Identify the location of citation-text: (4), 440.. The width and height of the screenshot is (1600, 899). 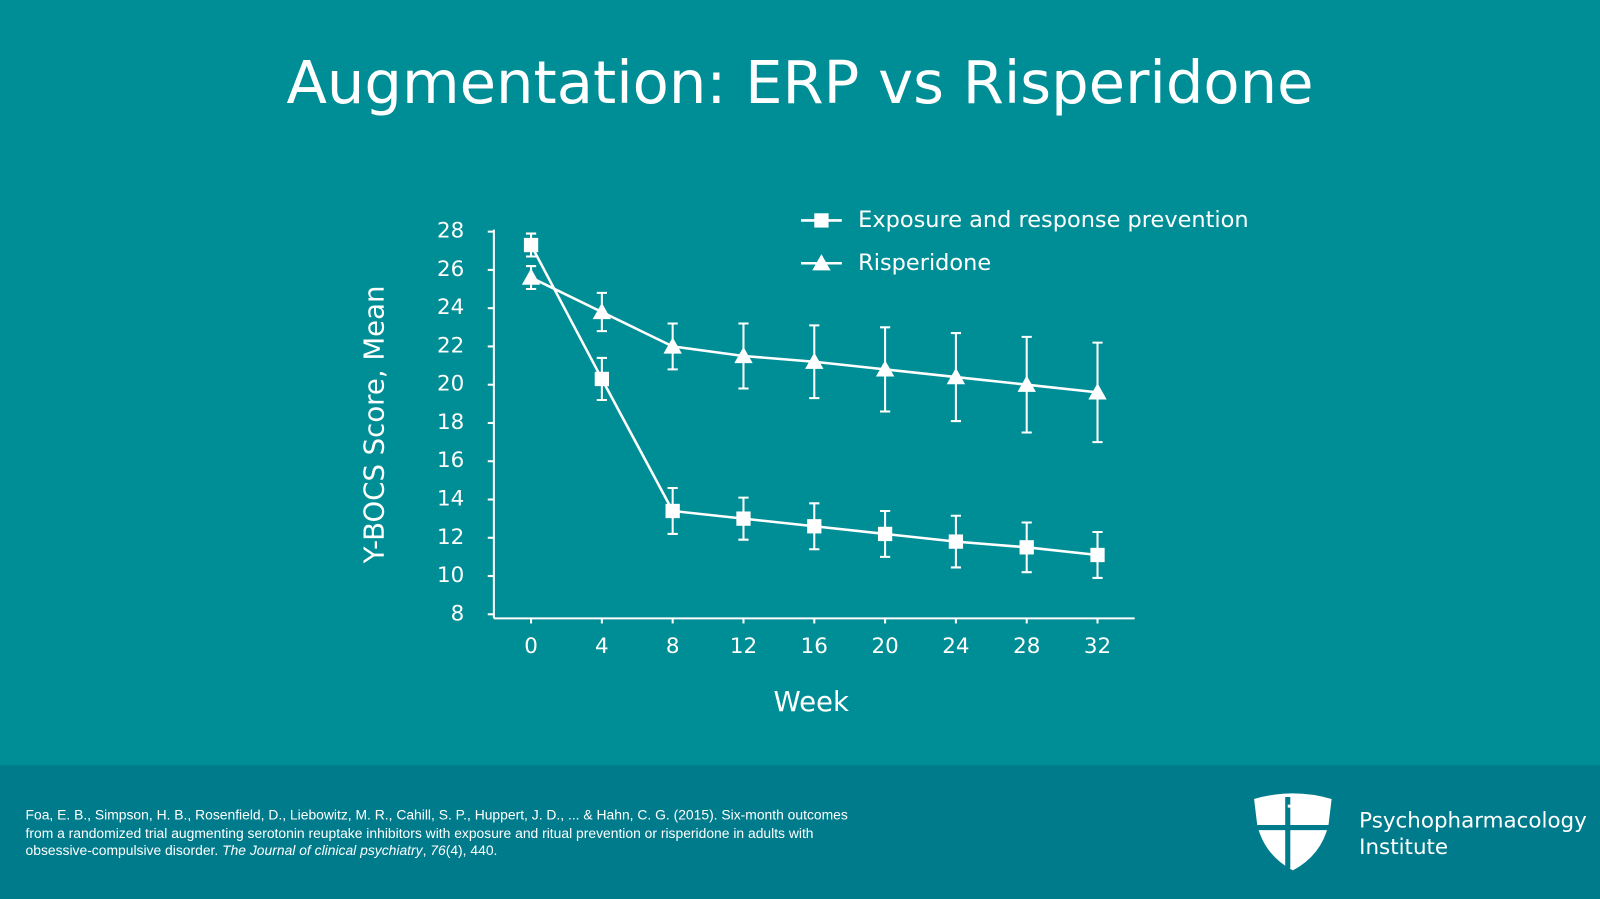
(471, 850).